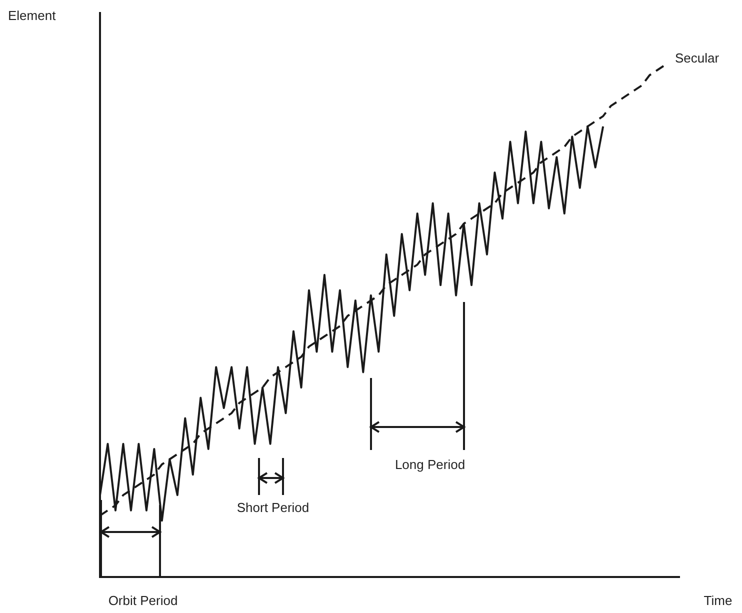  Describe the element at coordinates (32, 15) in the screenshot. I see `y-axis-title: Element` at that location.